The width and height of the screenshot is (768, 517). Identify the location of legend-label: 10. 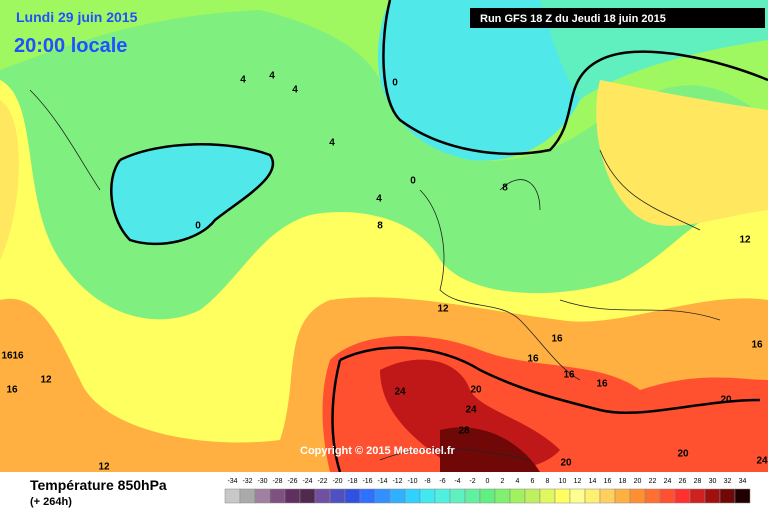
(563, 481).